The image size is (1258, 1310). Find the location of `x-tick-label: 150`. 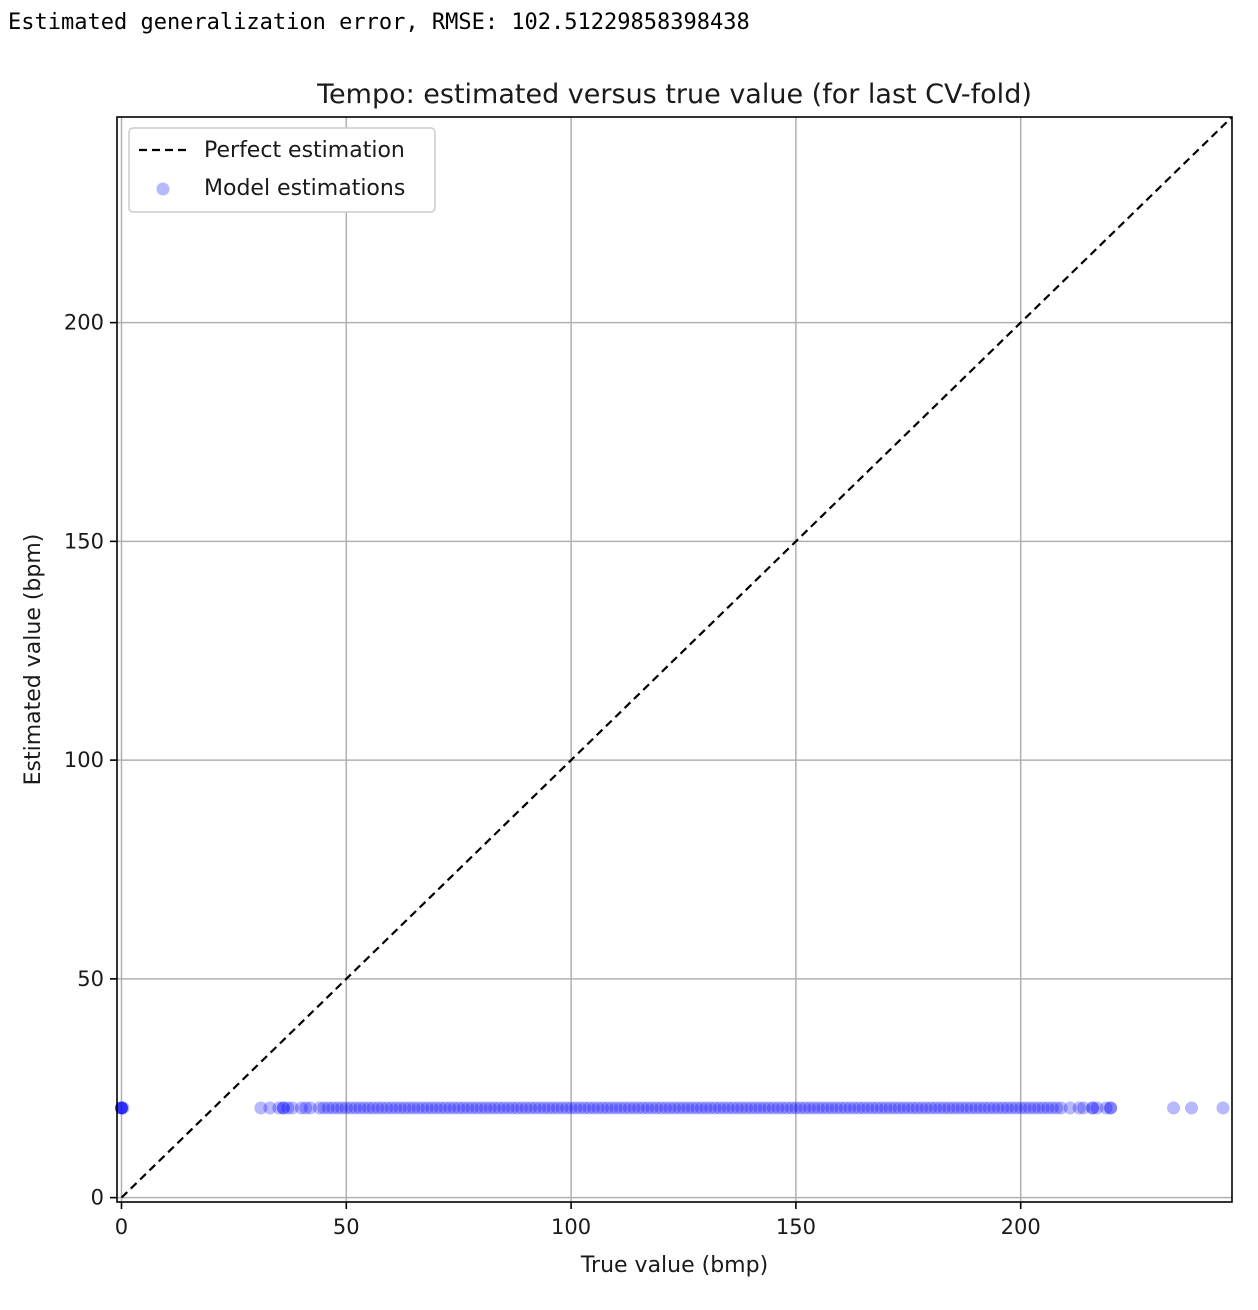

x-tick-label: 150 is located at coordinates (796, 1227).